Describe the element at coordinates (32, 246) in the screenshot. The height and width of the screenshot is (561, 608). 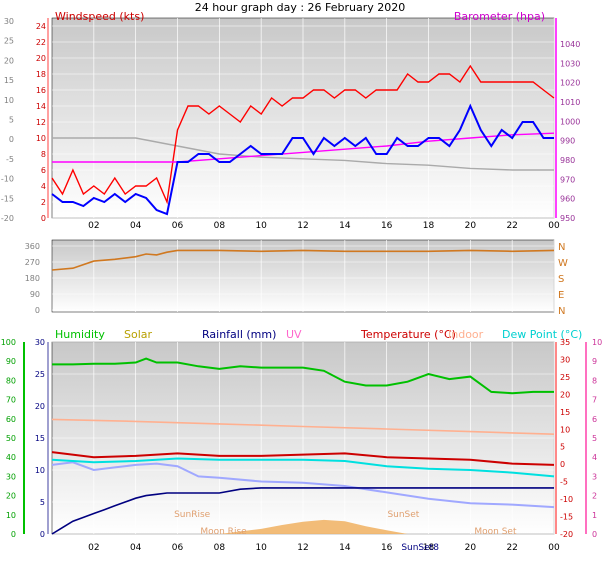
I see `direction-tick-label: 360` at that location.